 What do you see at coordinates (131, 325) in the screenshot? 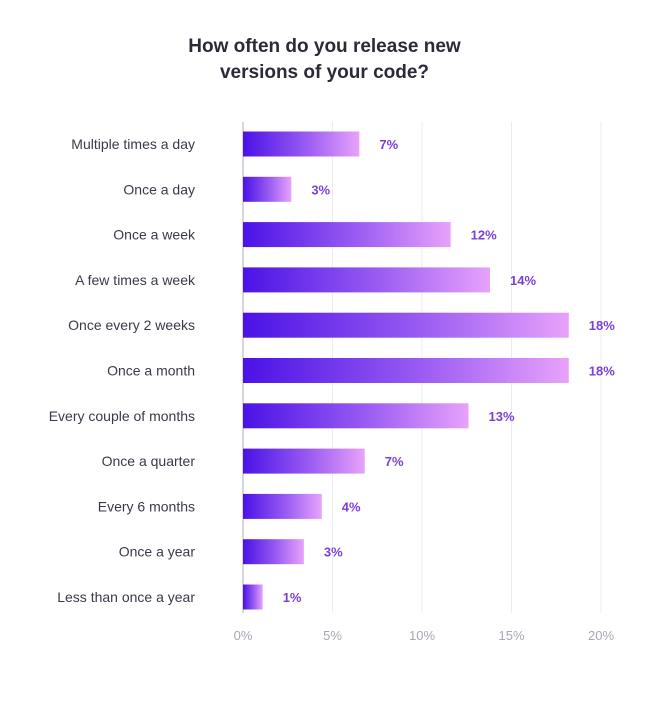
I see `category-label: Once every 2 weeks` at bounding box center [131, 325].